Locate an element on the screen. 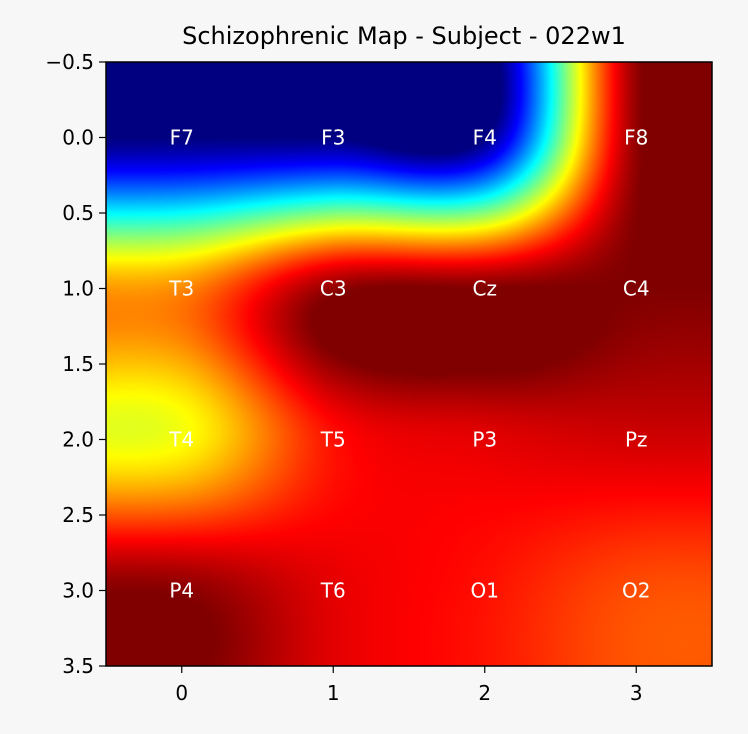  electrode-label: P3 is located at coordinates (484, 440).